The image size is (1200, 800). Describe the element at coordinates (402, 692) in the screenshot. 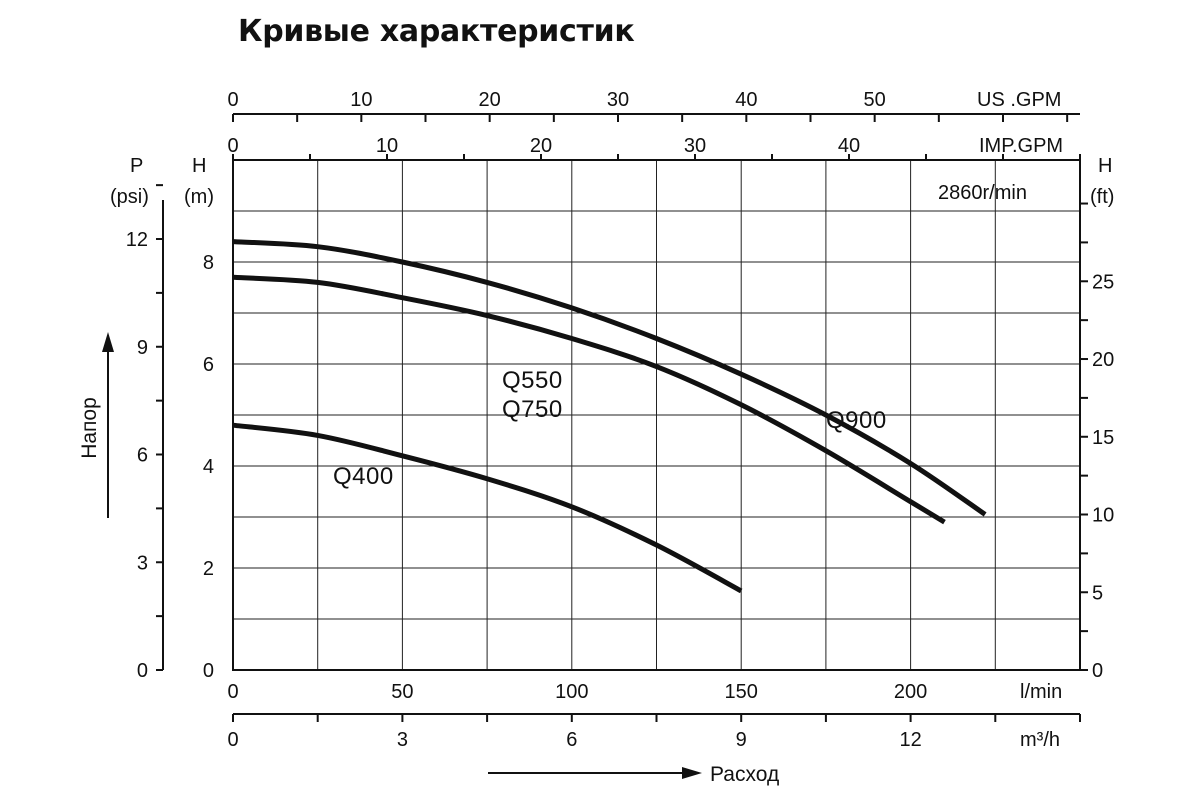

I see `x-tick-label-lmin: 50` at that location.